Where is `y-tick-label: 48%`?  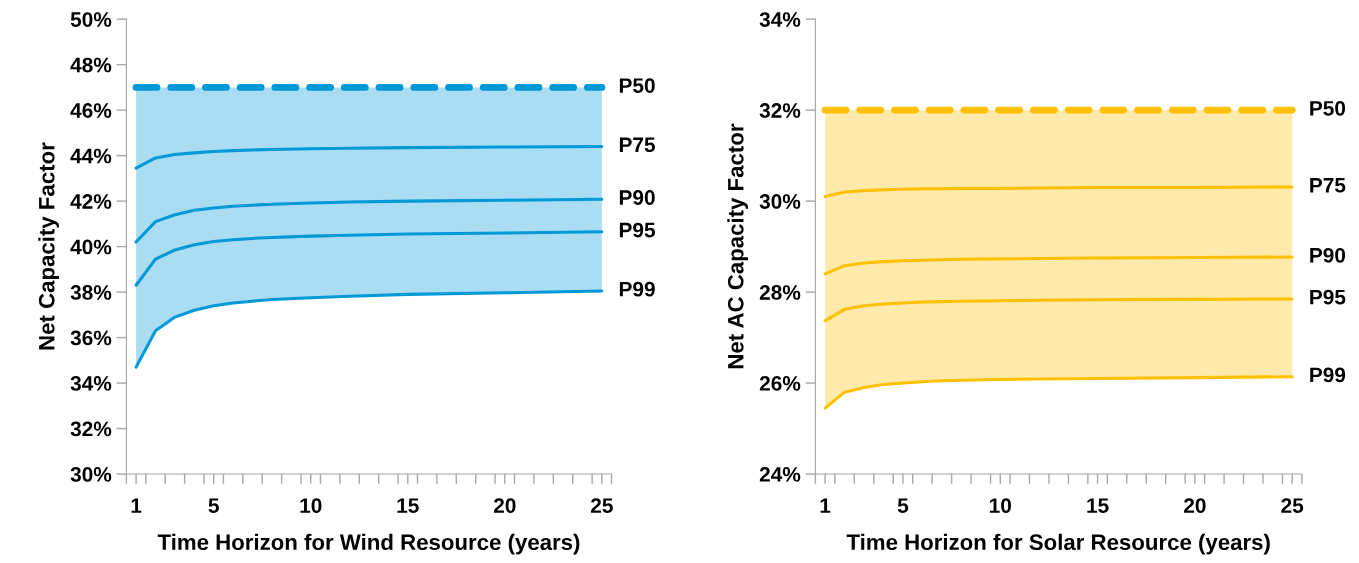 y-tick-label: 48% is located at coordinates (91, 65).